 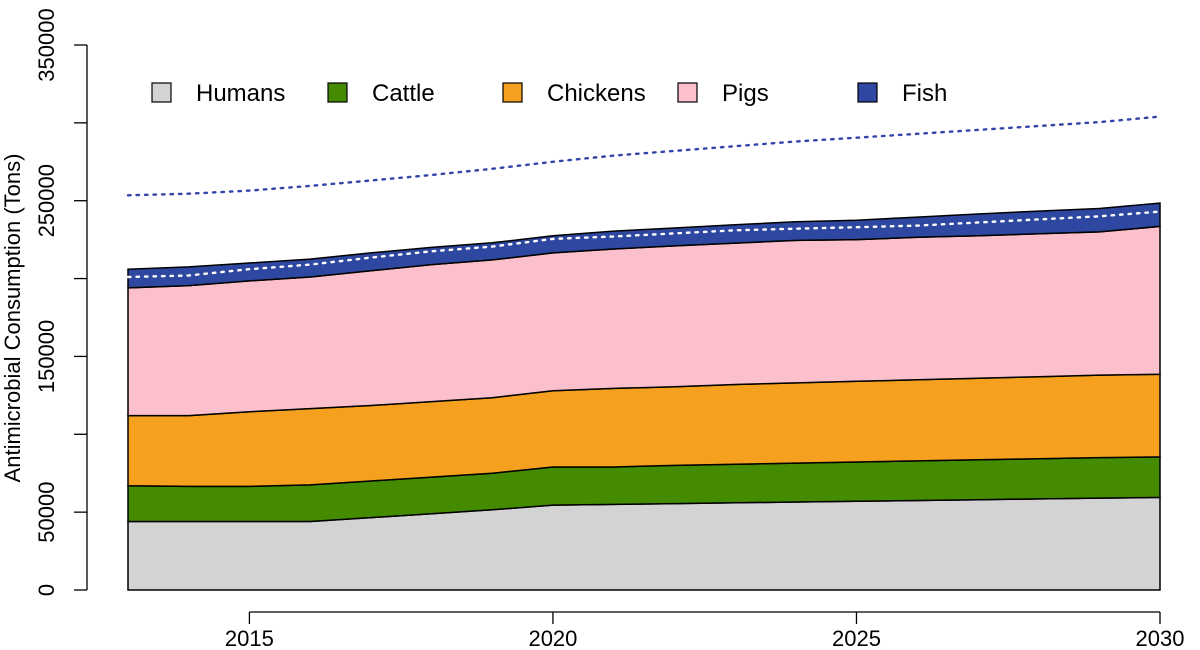 I want to click on legend-label-pigs: Pigs, so click(x=745, y=93).